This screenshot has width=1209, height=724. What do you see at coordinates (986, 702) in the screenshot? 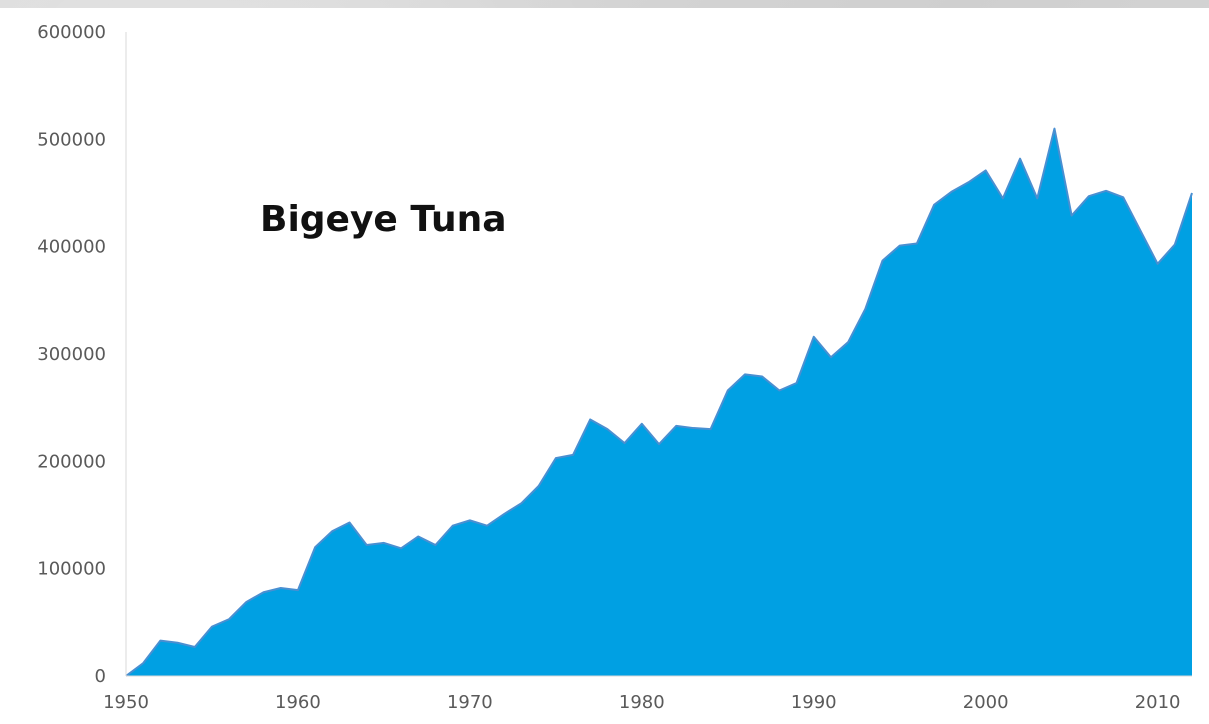
I see `x-tick-label: 2000` at bounding box center [986, 702].